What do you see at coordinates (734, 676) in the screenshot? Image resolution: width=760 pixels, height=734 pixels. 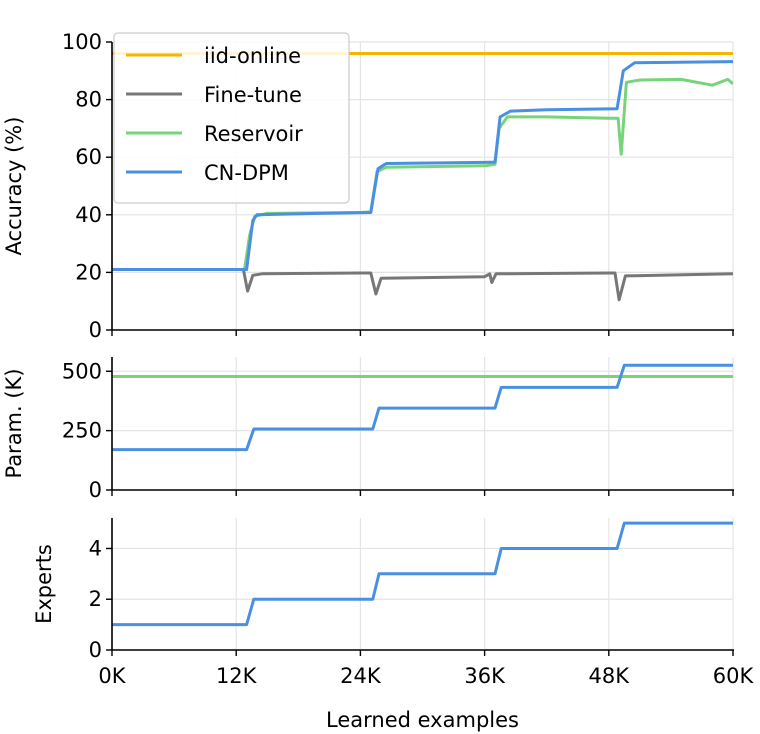 I see `x-tick-label: 60K` at bounding box center [734, 676].